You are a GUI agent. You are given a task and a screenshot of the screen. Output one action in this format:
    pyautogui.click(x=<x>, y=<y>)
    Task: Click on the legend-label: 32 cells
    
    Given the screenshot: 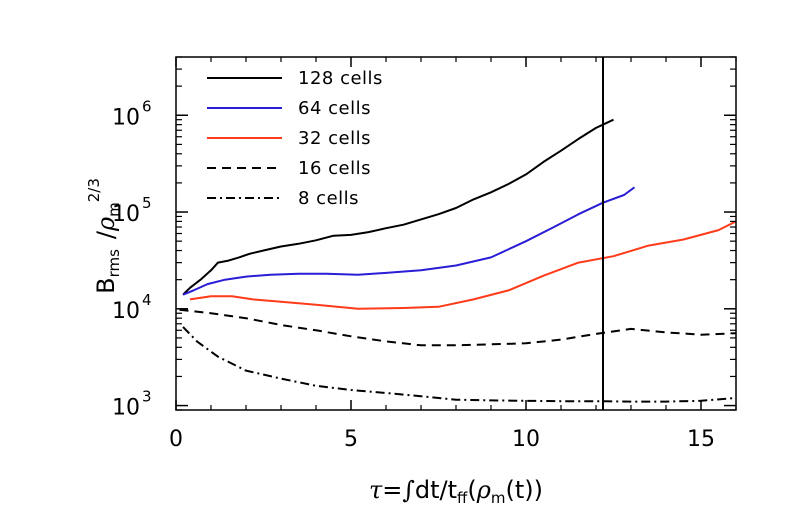 What is the action you would take?
    pyautogui.click(x=334, y=138)
    